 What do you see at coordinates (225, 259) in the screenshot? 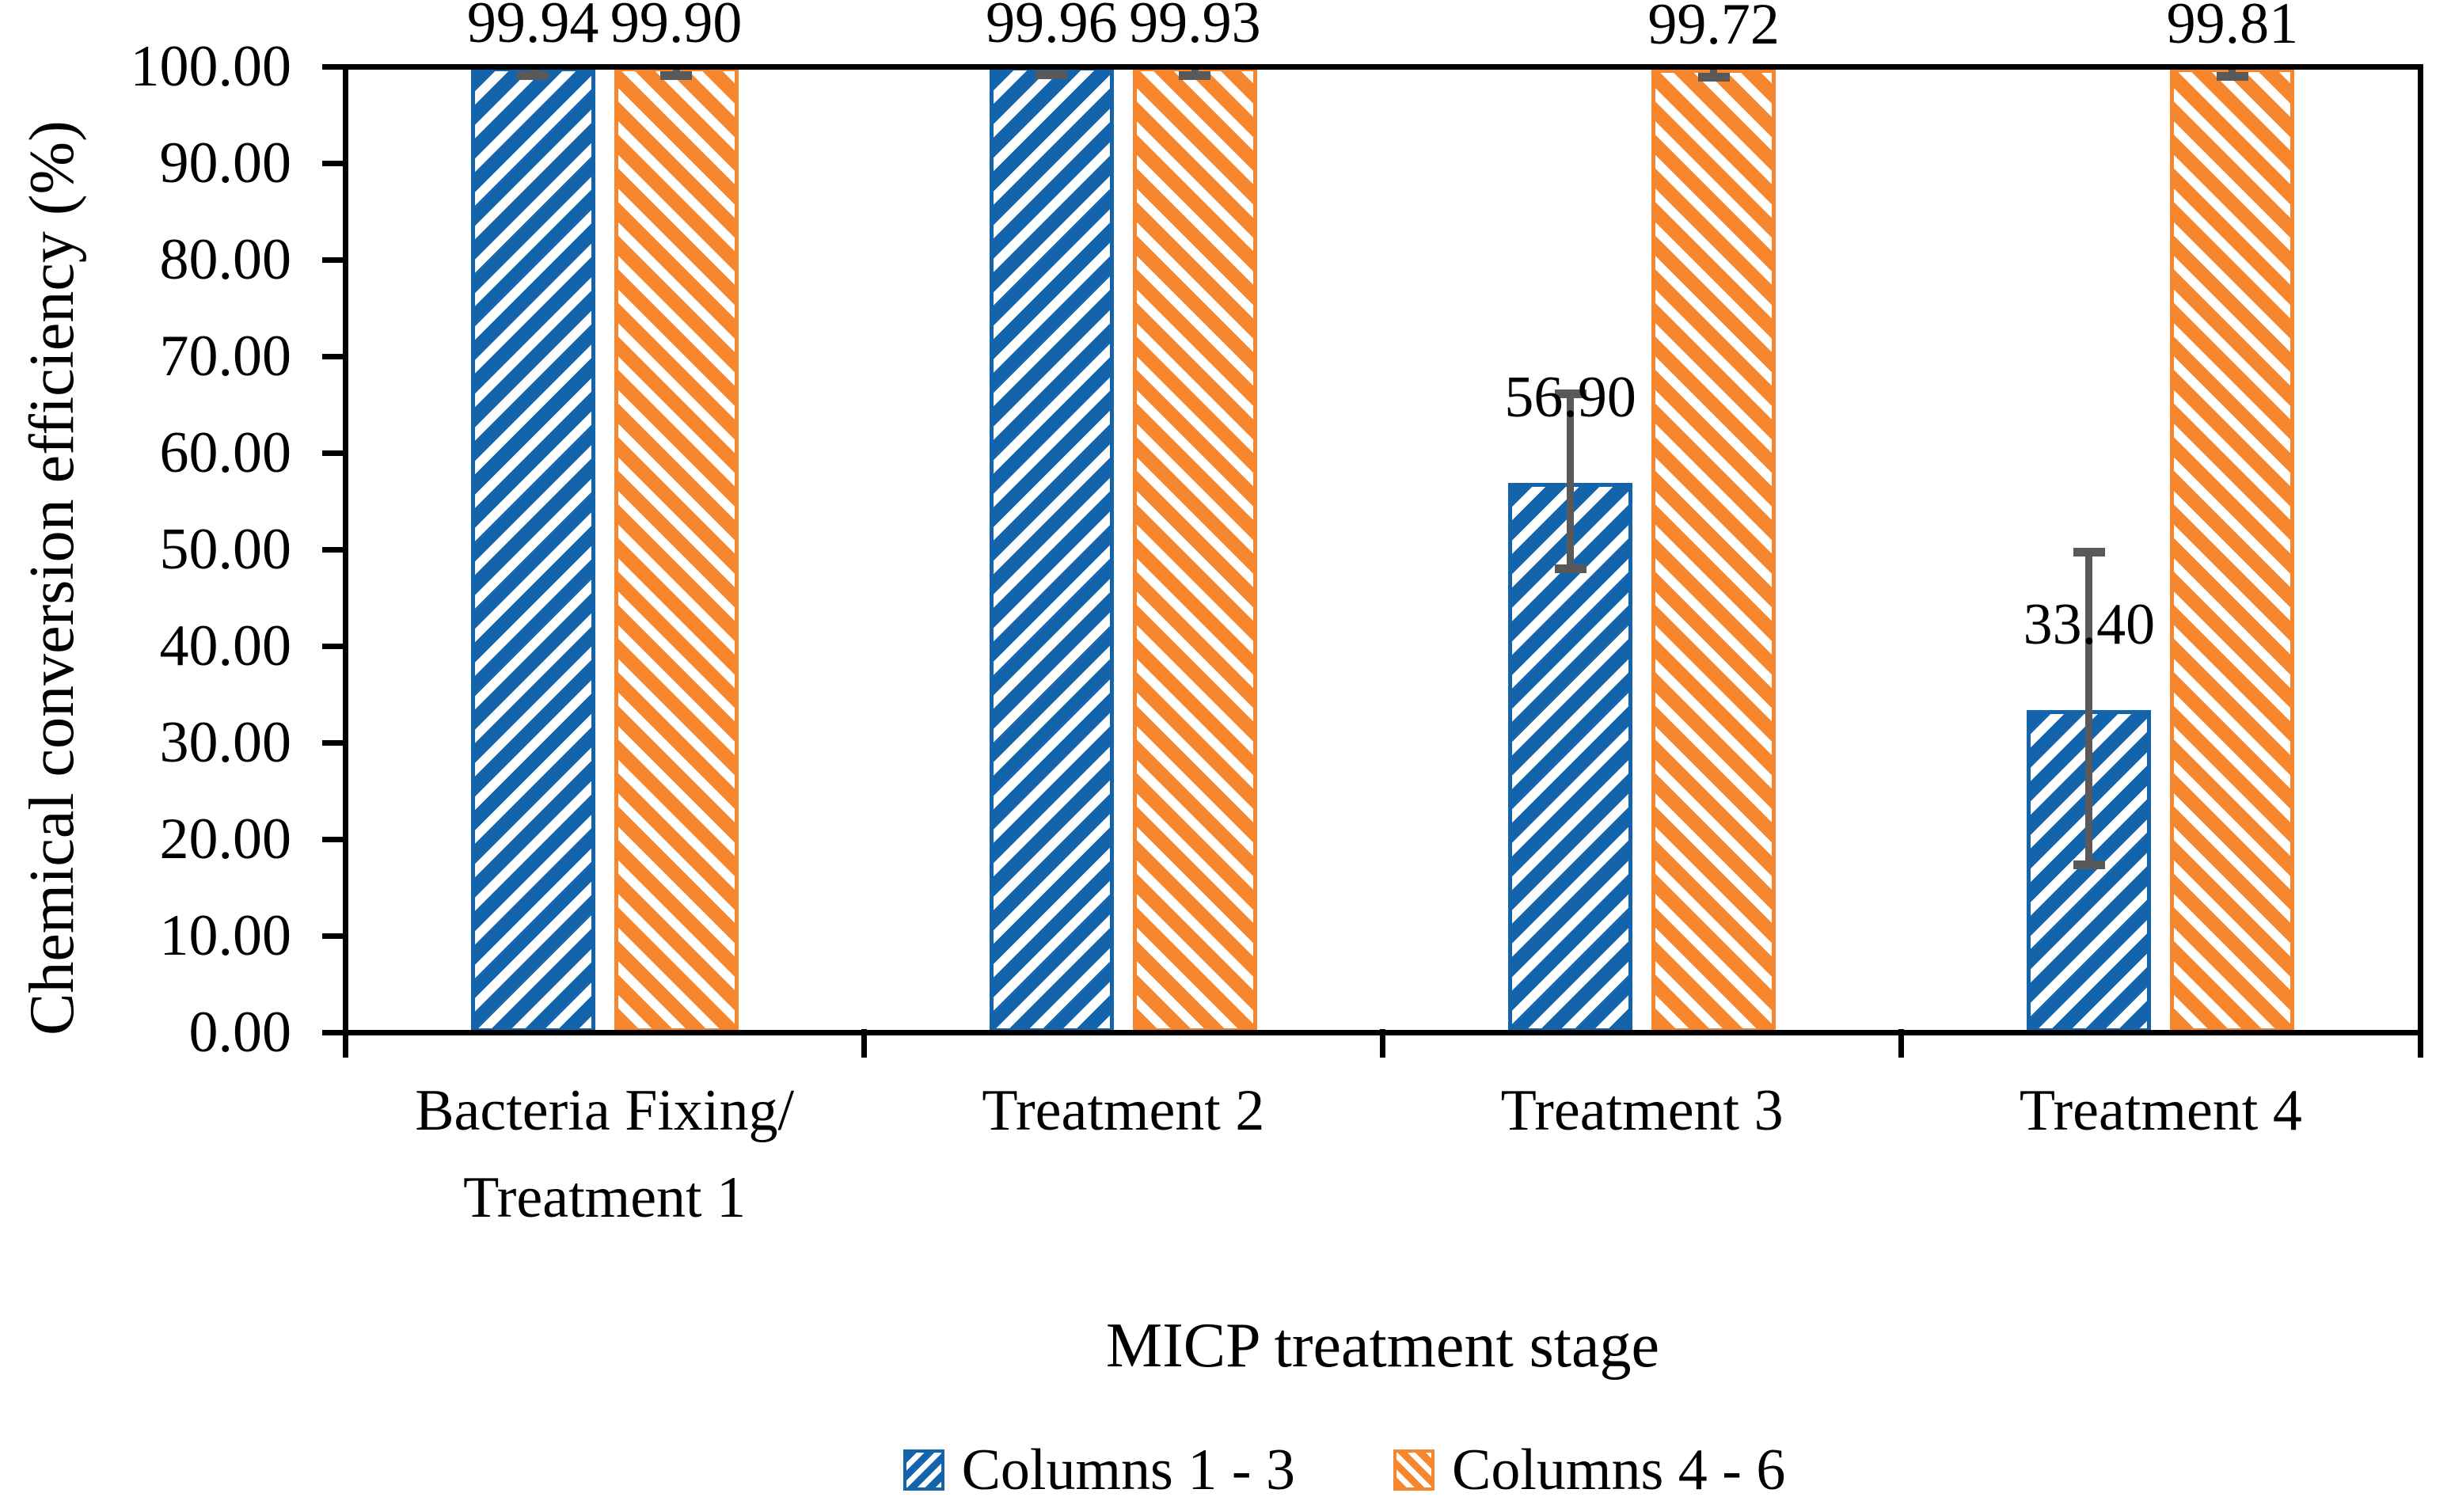
I see `y-tick-label: 80.00` at bounding box center [225, 259].